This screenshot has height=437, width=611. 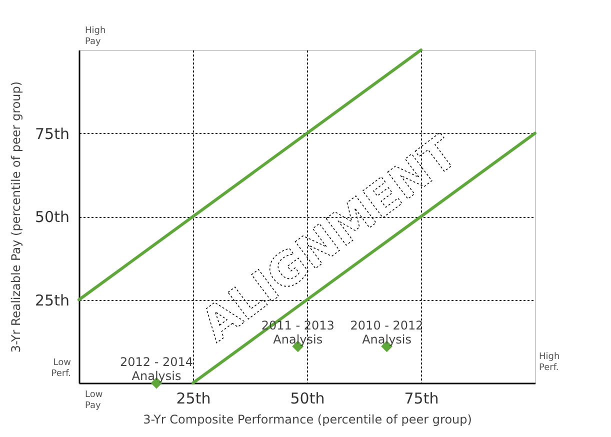 I want to click on y-tick-label: 25th, so click(x=52, y=300).